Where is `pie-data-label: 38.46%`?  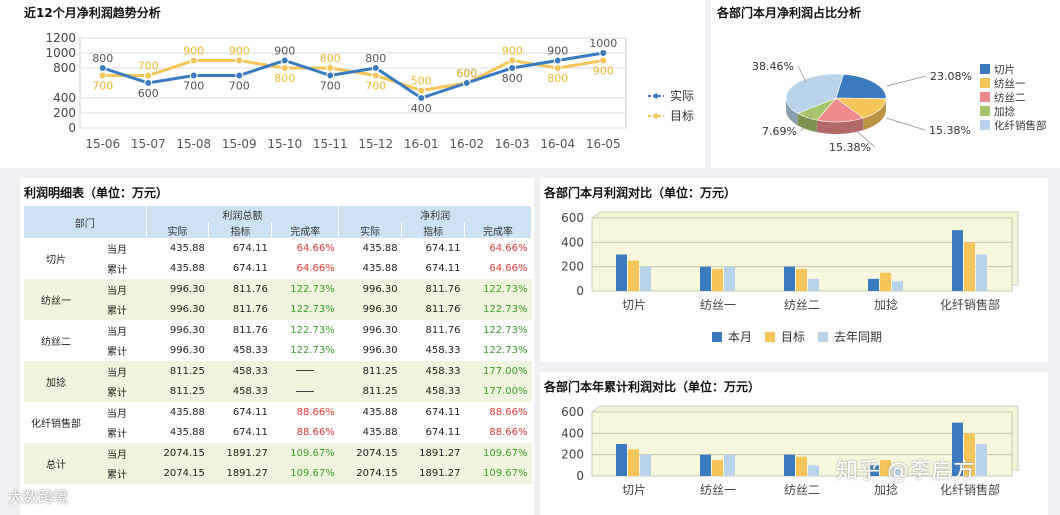
pie-data-label: 38.46% is located at coordinates (773, 66).